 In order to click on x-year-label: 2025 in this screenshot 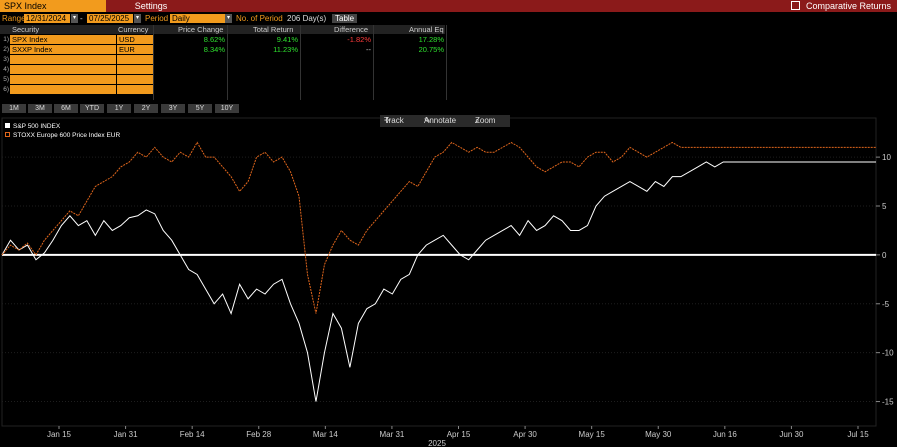, I will do `click(437, 443)`.